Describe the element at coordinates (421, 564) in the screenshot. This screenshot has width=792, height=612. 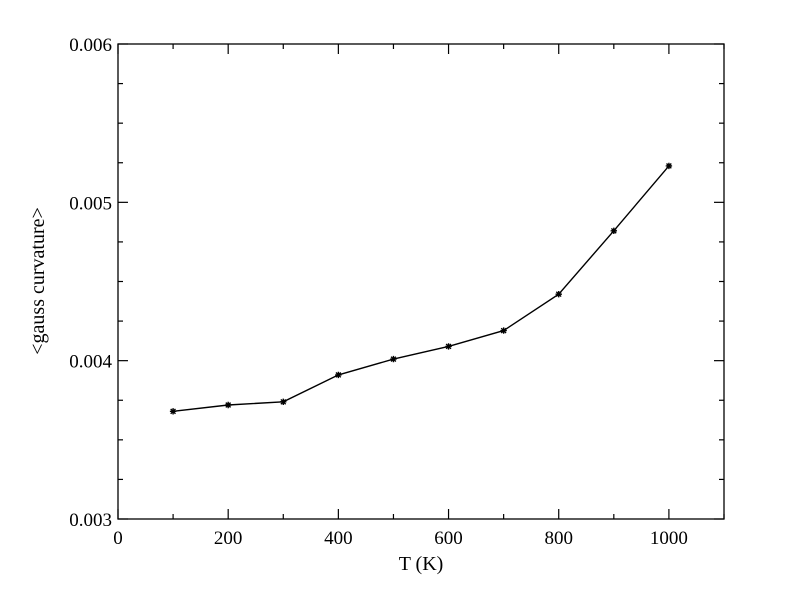
I see `x-axis-title: T (K)` at that location.